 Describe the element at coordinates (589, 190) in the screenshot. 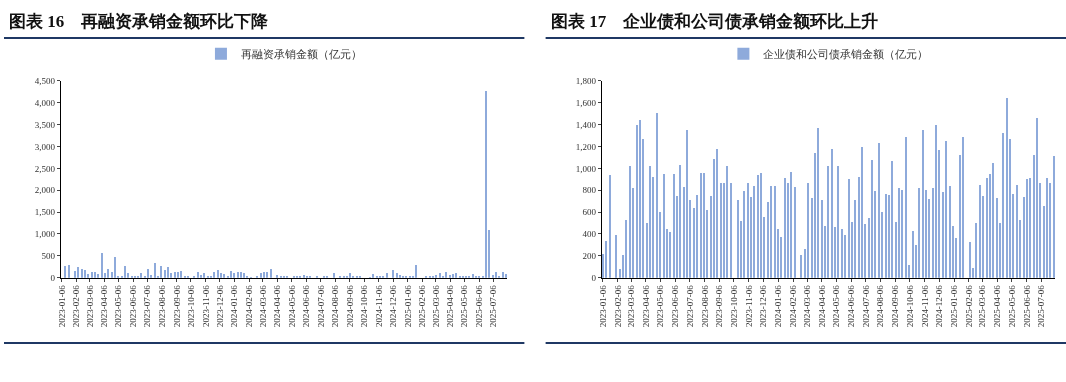

I see `y-tick-label: 800` at that location.